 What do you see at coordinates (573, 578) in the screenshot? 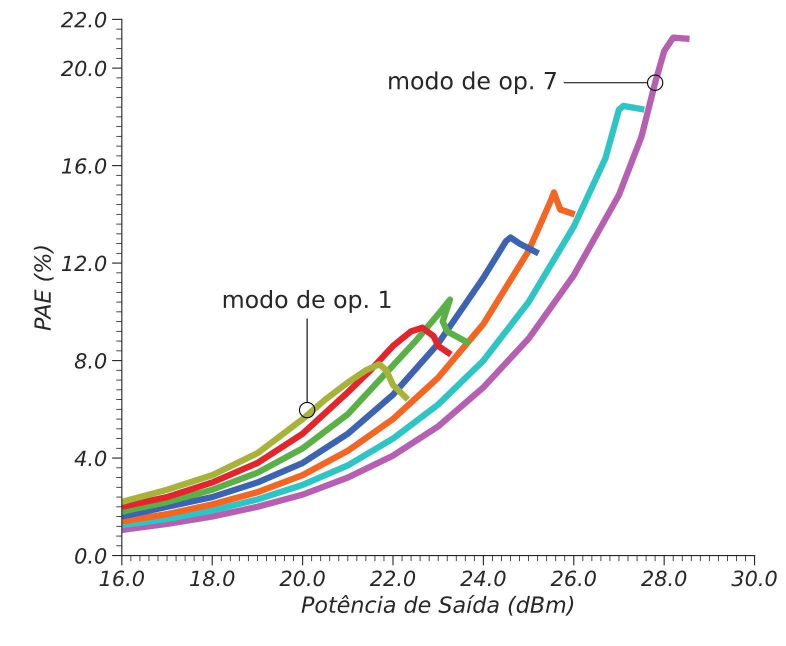
I see `x-tick-label: 26.0` at bounding box center [573, 578].